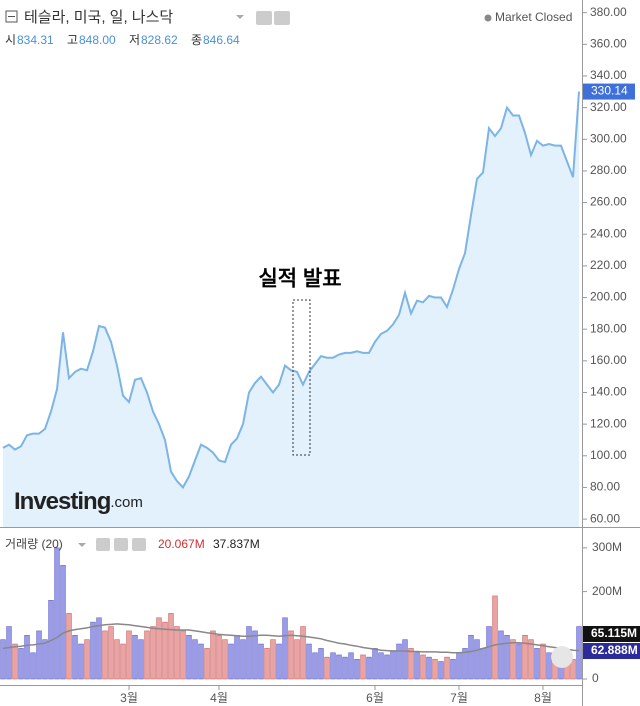  I want to click on ohlc-label: 시, so click(10, 40).